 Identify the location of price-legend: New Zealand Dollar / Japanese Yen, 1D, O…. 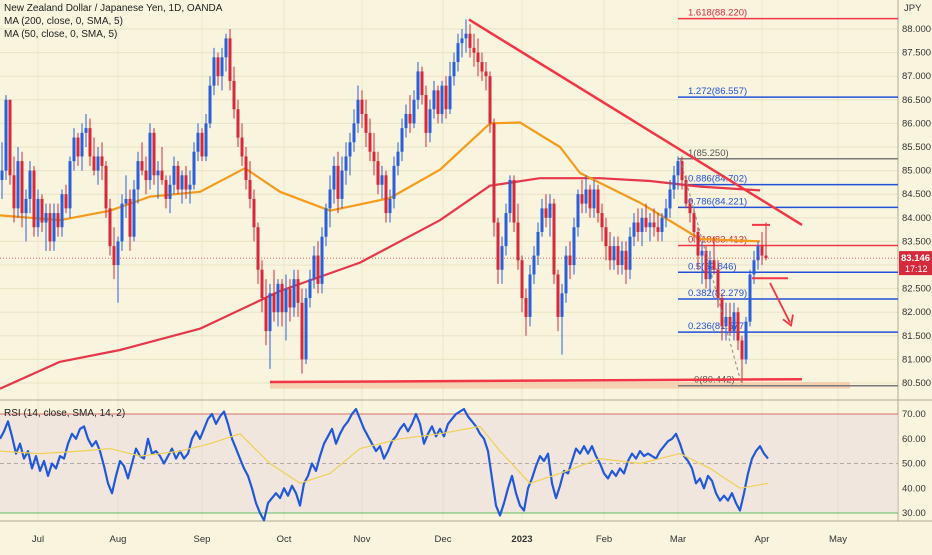
(113, 21).